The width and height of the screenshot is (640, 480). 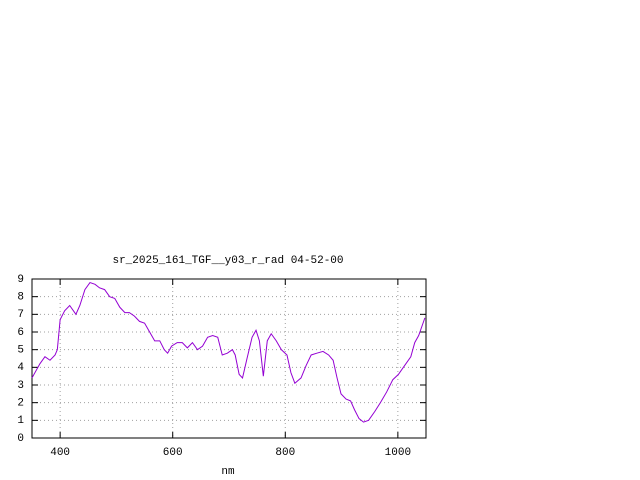 What do you see at coordinates (20, 404) in the screenshot?
I see `y-tick-label: 2` at bounding box center [20, 404].